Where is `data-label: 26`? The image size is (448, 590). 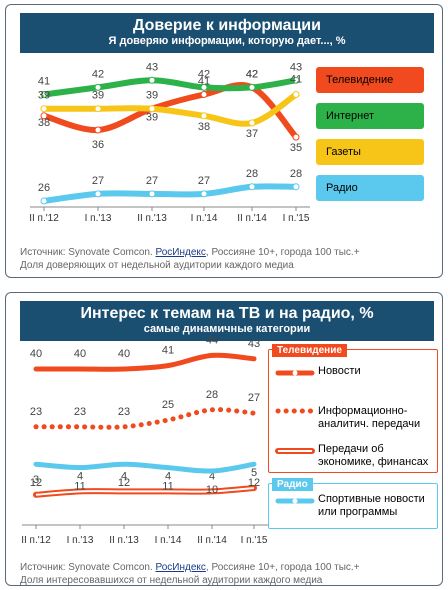
data-label: 26 is located at coordinates (44, 188).